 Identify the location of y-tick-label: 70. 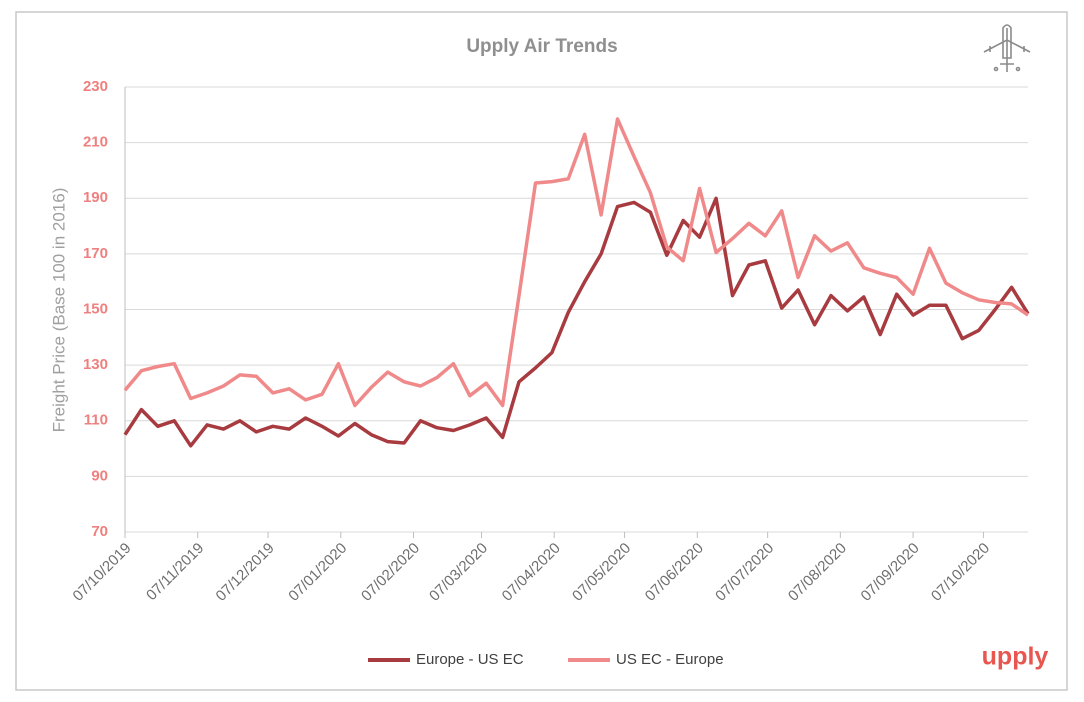
(99, 531).